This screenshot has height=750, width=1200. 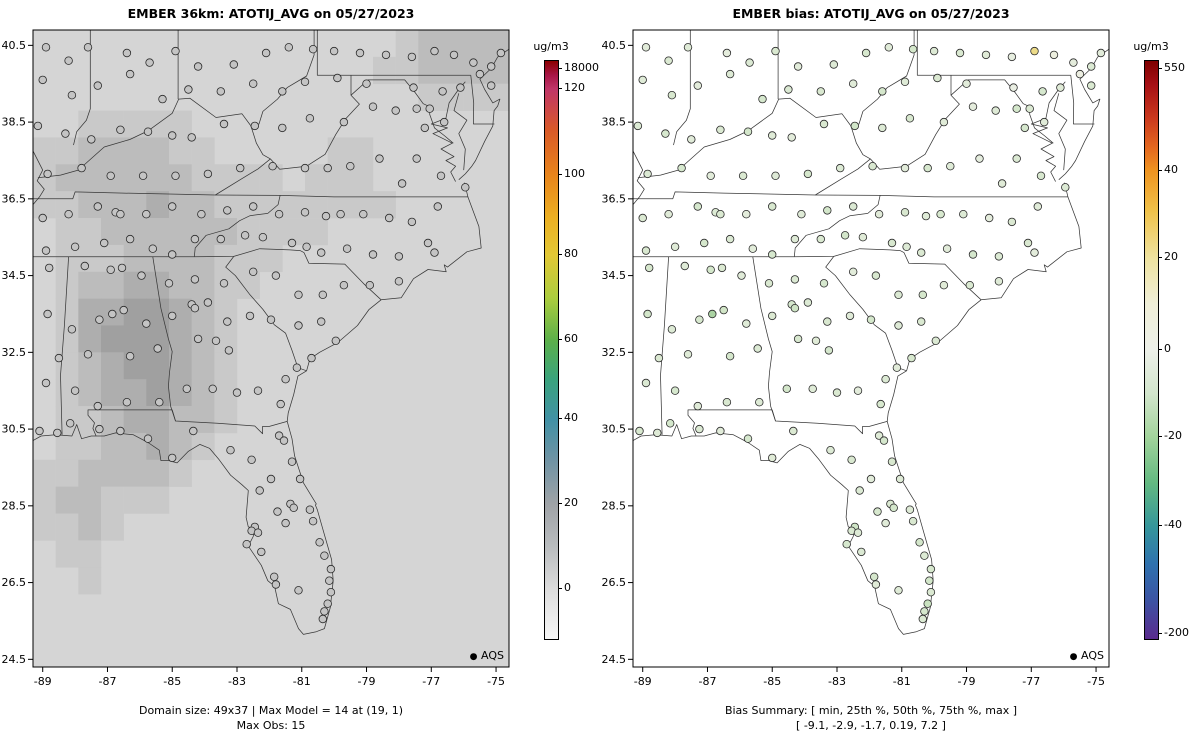 I want to click on colorbar-tick-label: 80, so click(x=571, y=253).